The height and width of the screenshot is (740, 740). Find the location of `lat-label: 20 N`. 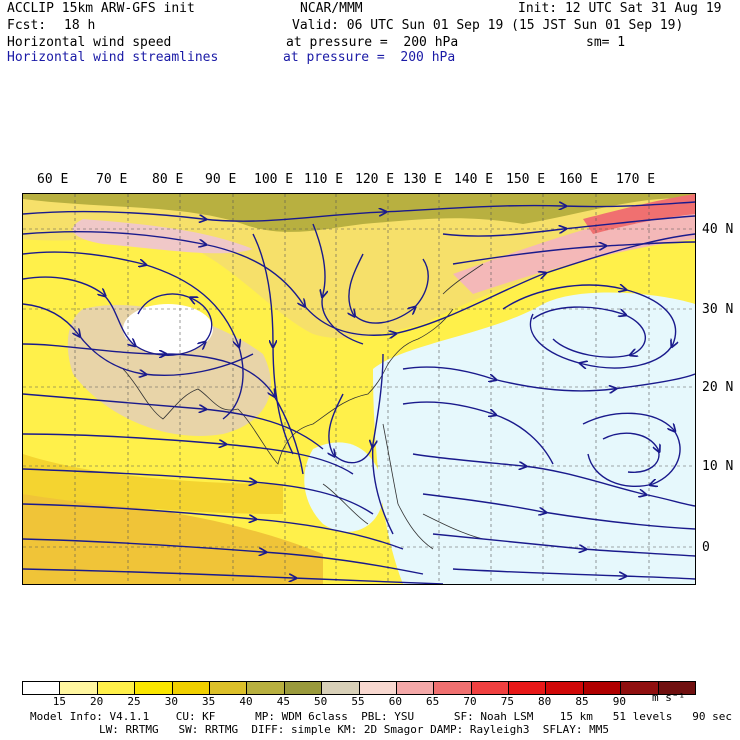

lat-label: 20 N is located at coordinates (718, 387).